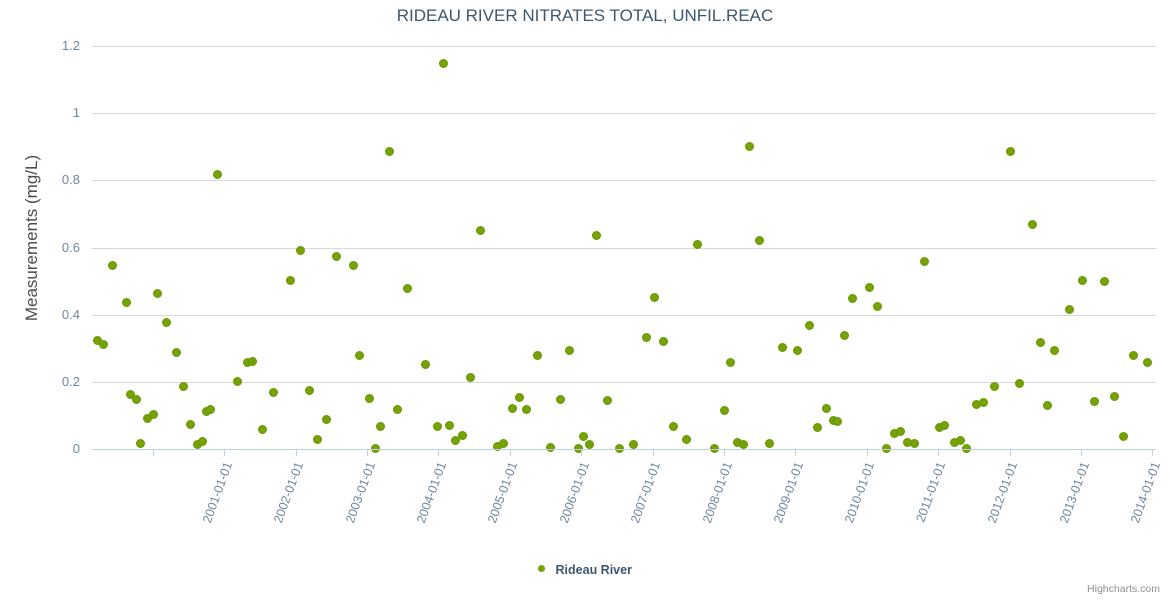  What do you see at coordinates (1123, 589) in the screenshot?
I see `highcharts-credits: Highcharts.com` at bounding box center [1123, 589].